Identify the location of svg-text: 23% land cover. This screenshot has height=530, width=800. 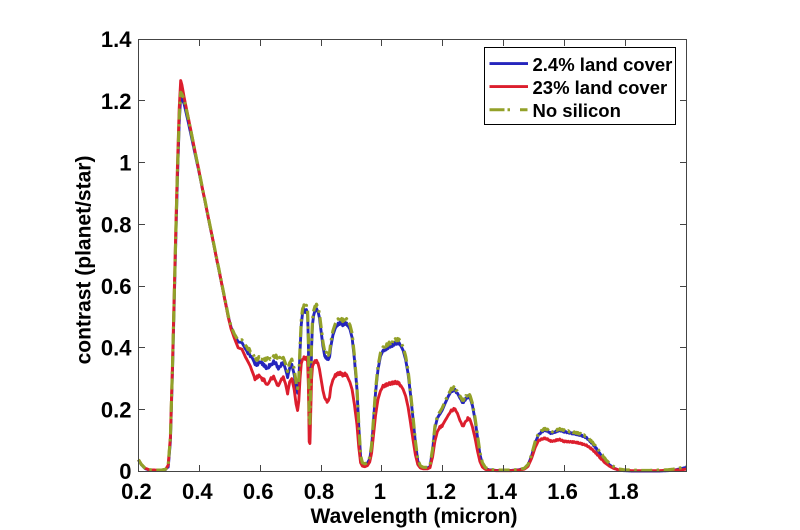
(600, 87).